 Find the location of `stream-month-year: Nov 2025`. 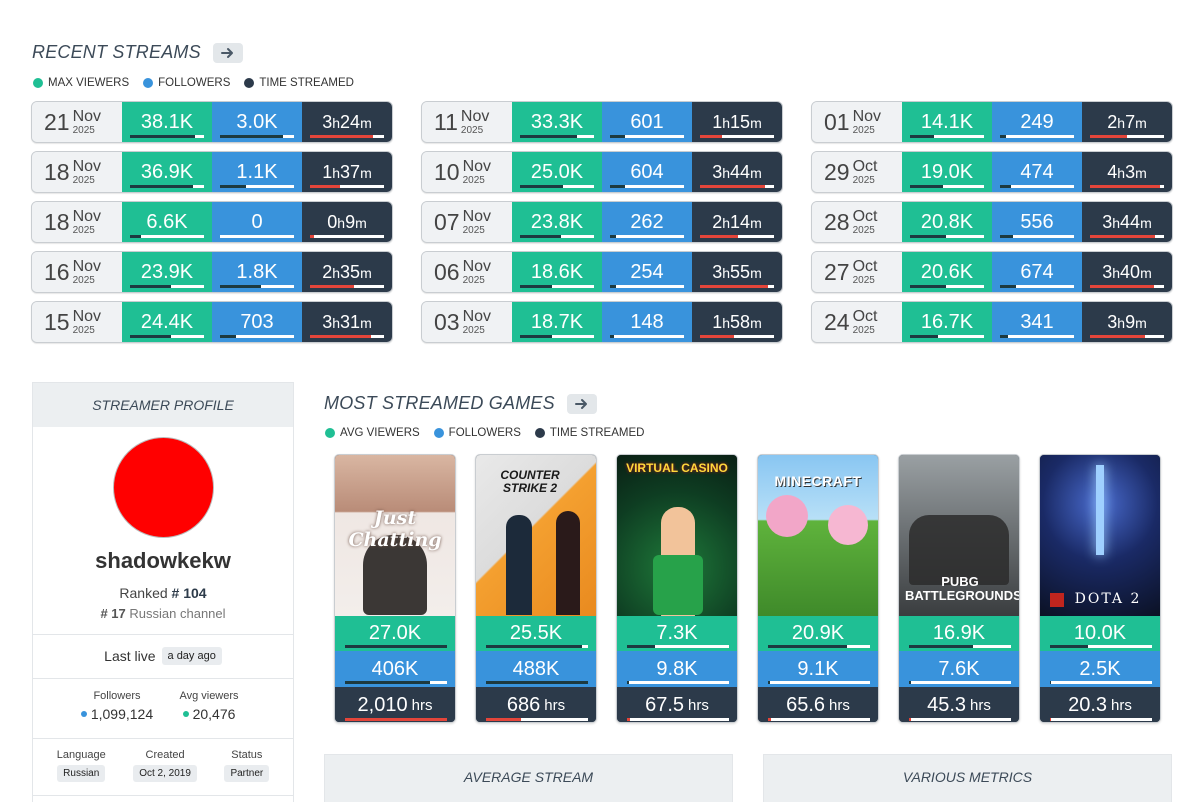

stream-month-year: Nov 2025 is located at coordinates (87, 321).